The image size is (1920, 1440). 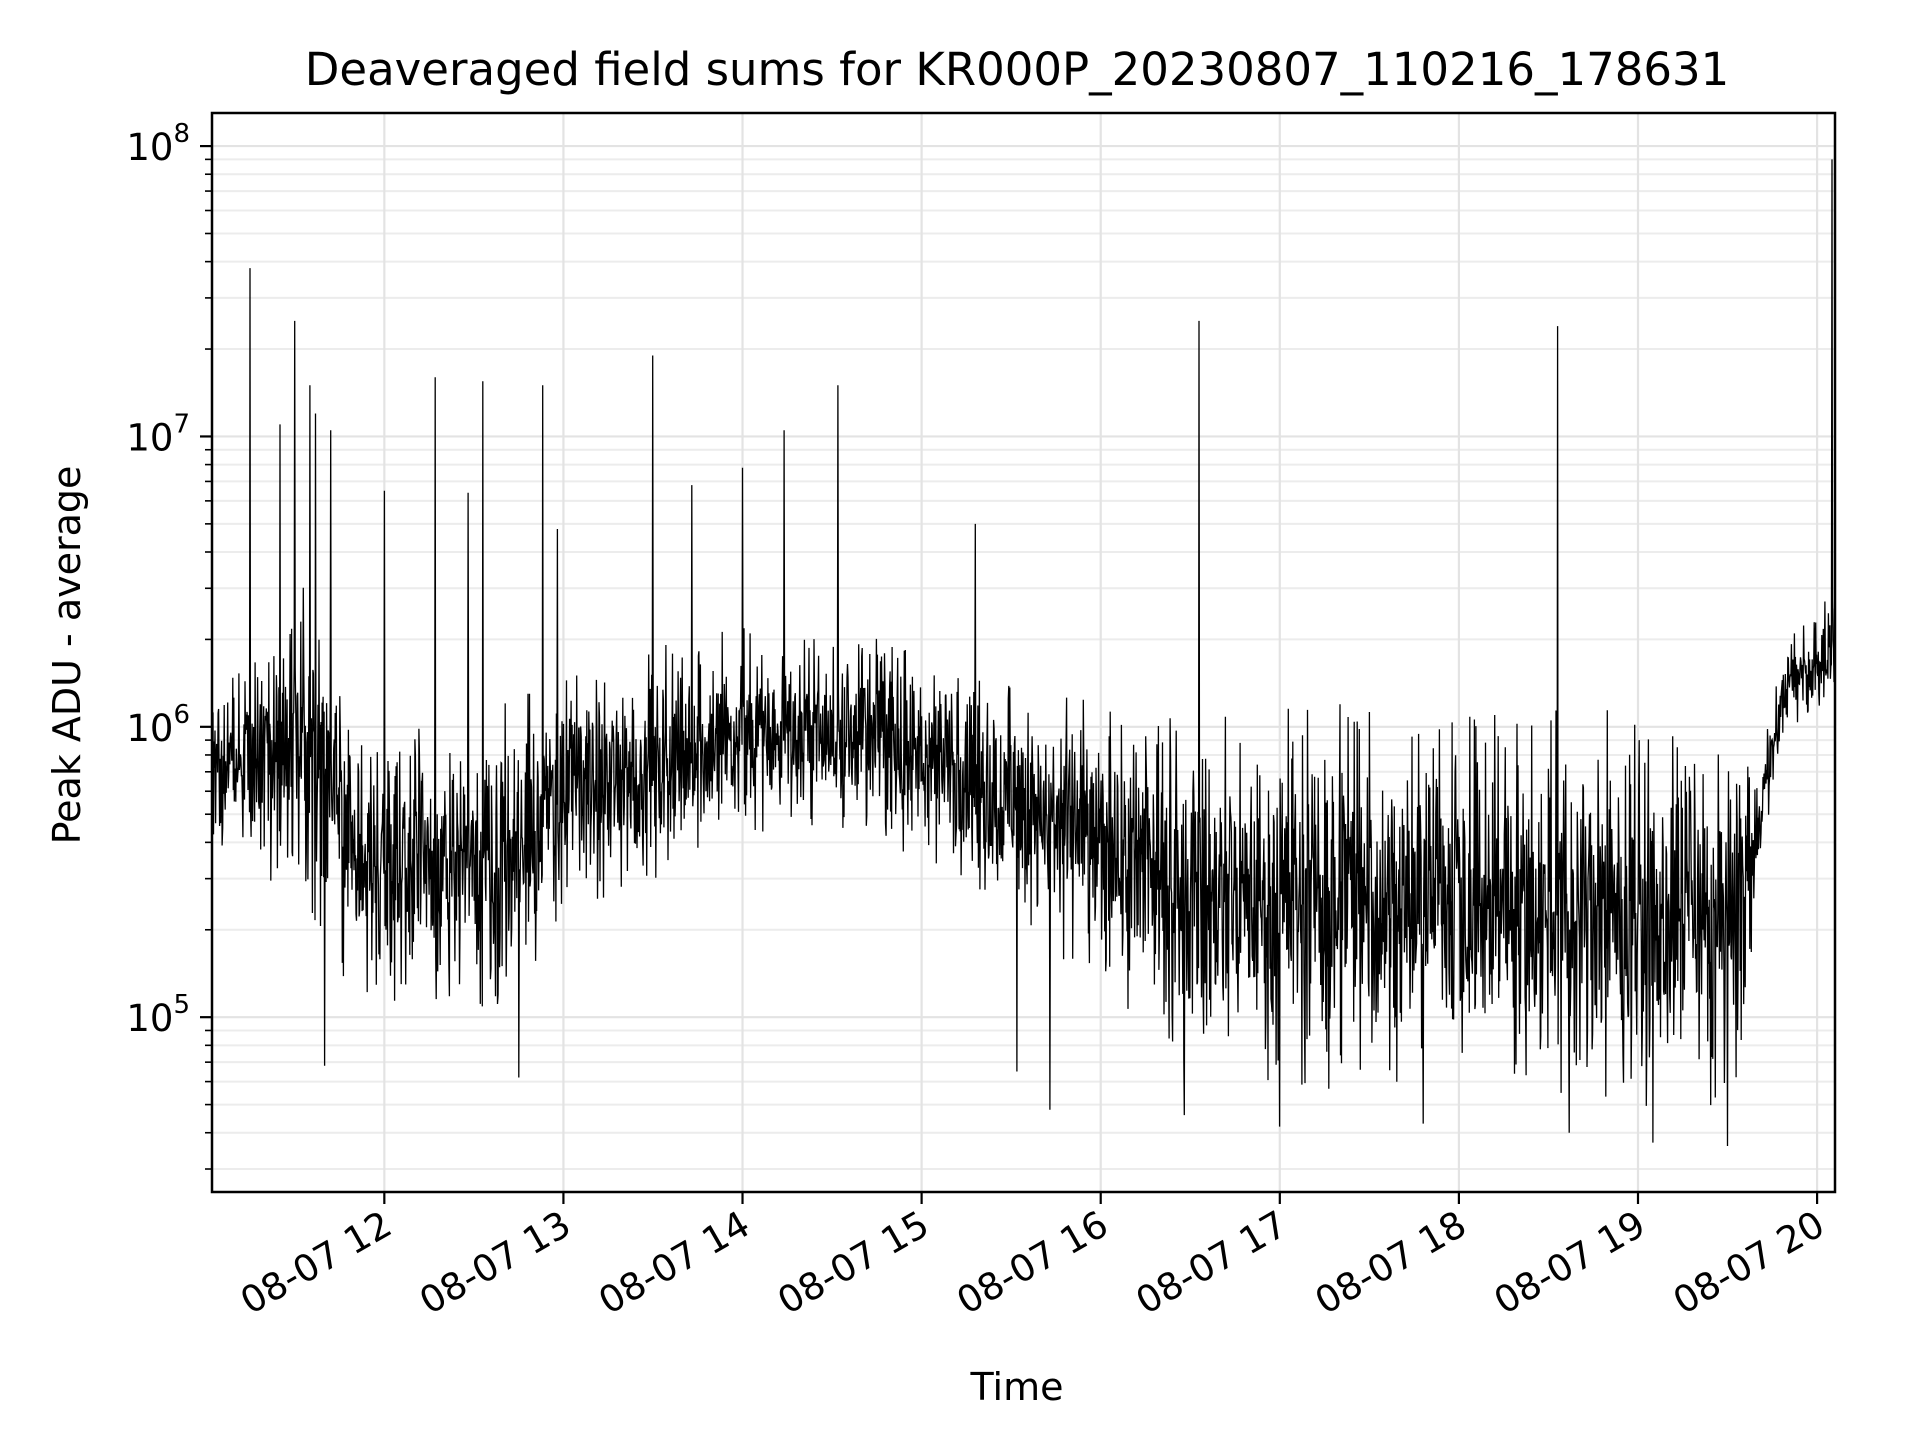 I want to click on y-tick-exponent: 5, so click(x=181, y=1005).